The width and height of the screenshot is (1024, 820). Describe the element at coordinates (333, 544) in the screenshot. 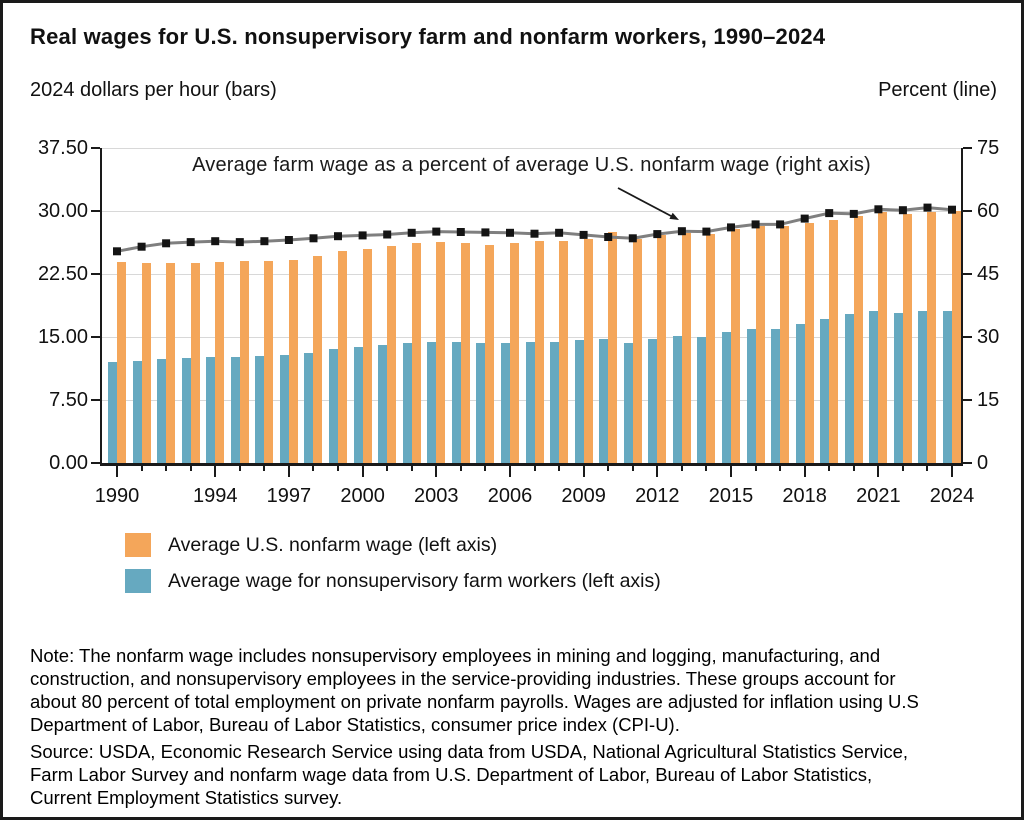

I see `legend-label: Average U.S. nonfarm wage (left axis)` at that location.